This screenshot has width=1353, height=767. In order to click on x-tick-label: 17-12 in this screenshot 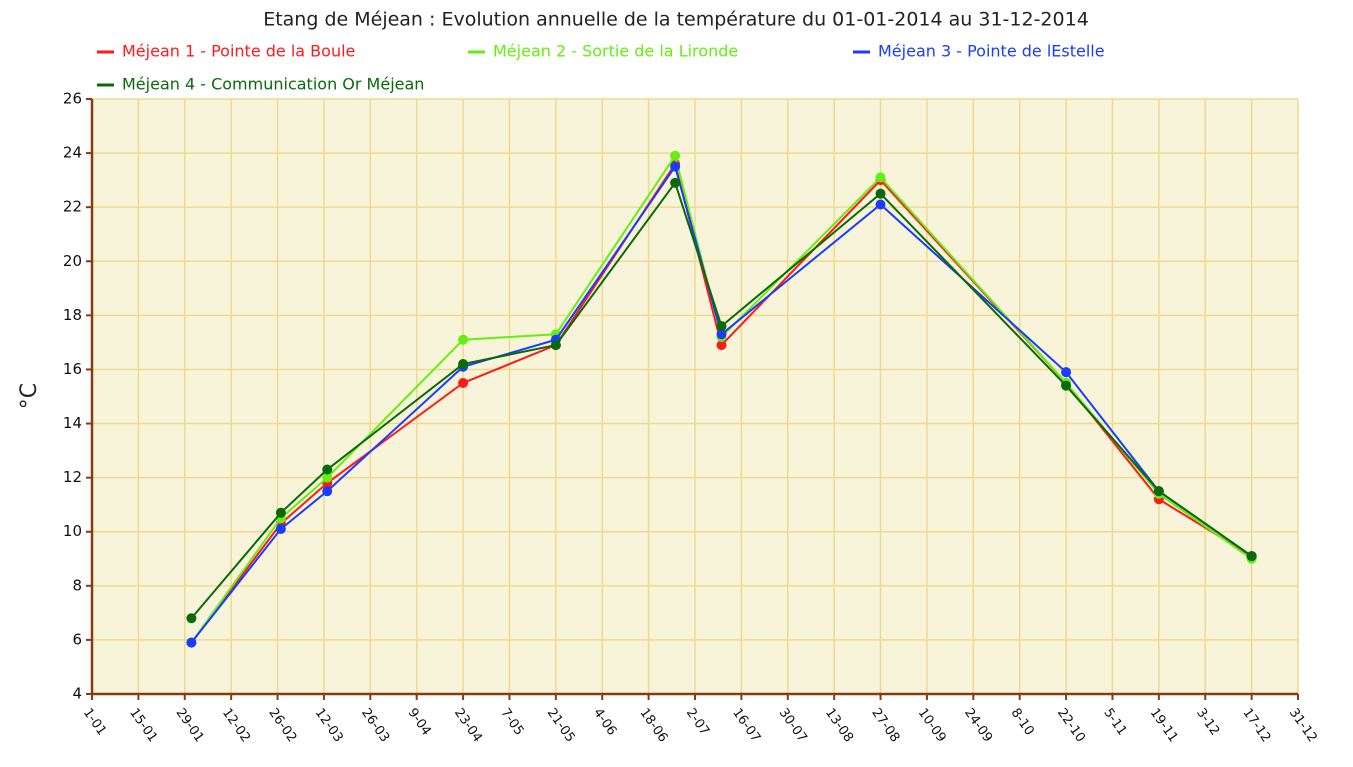, I will do `click(1256, 726)`.